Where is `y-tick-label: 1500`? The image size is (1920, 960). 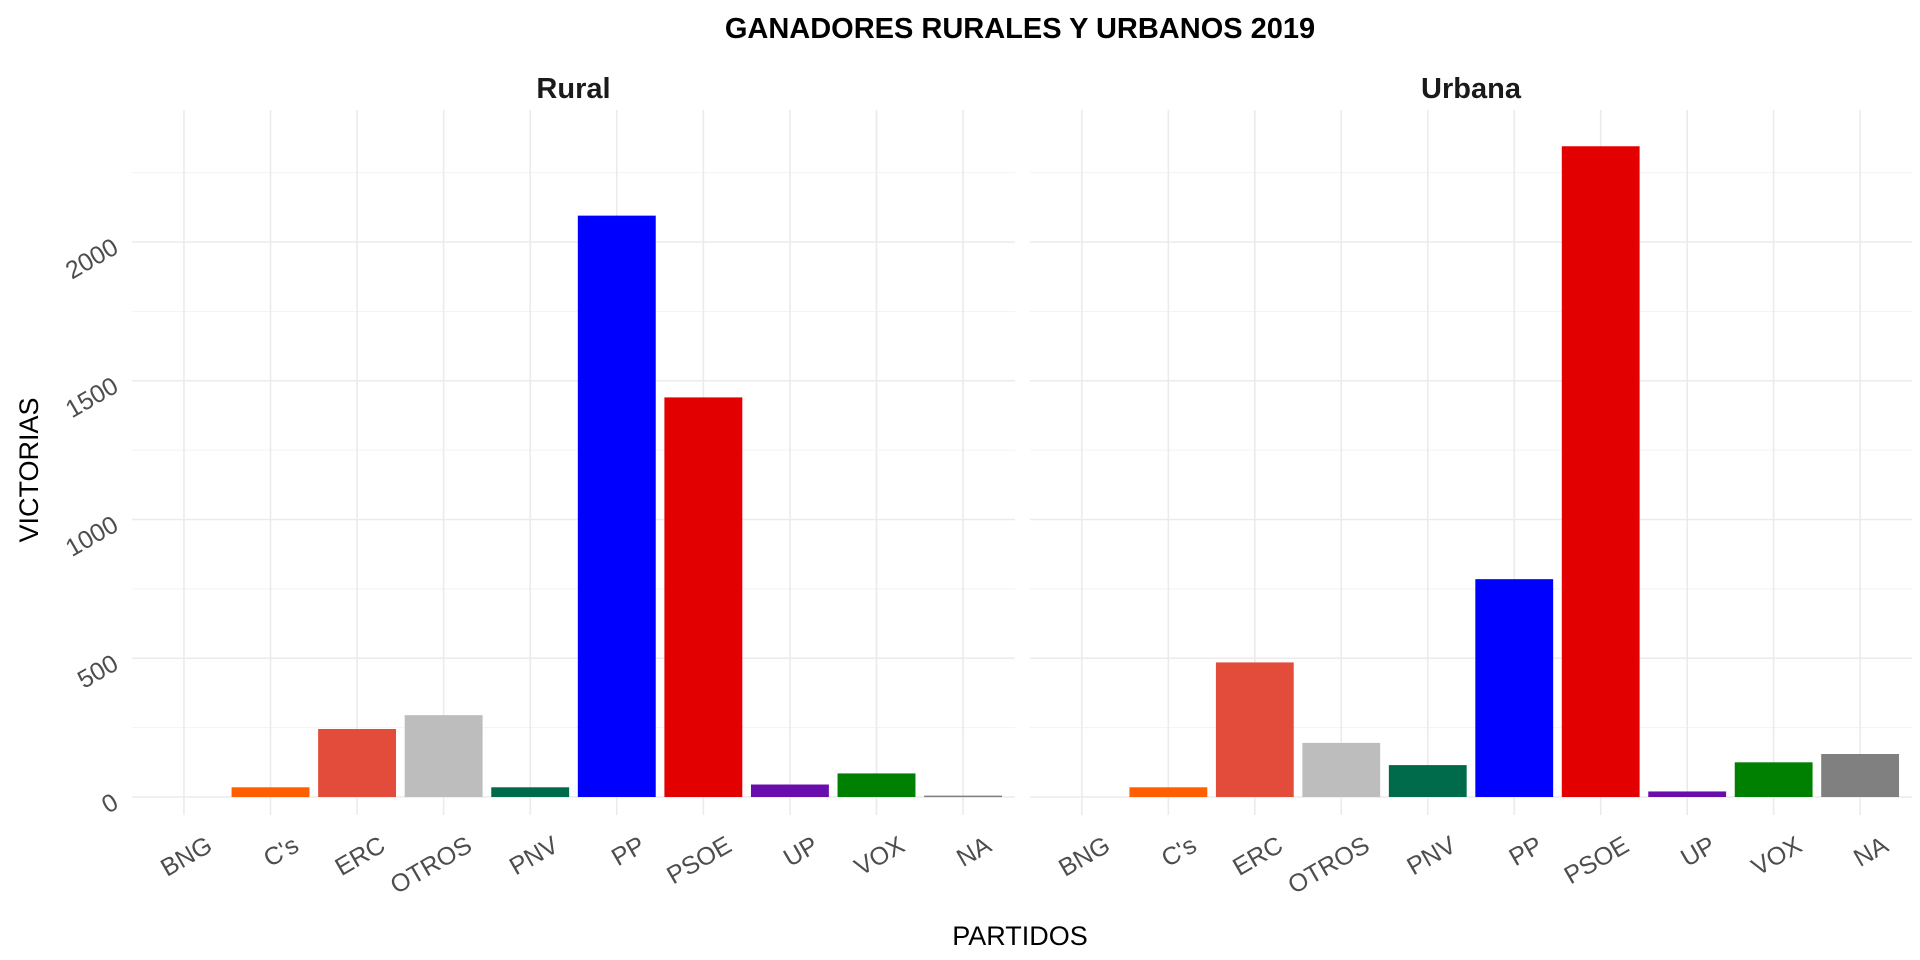 y-tick-label: 1500 is located at coordinates (92, 398).